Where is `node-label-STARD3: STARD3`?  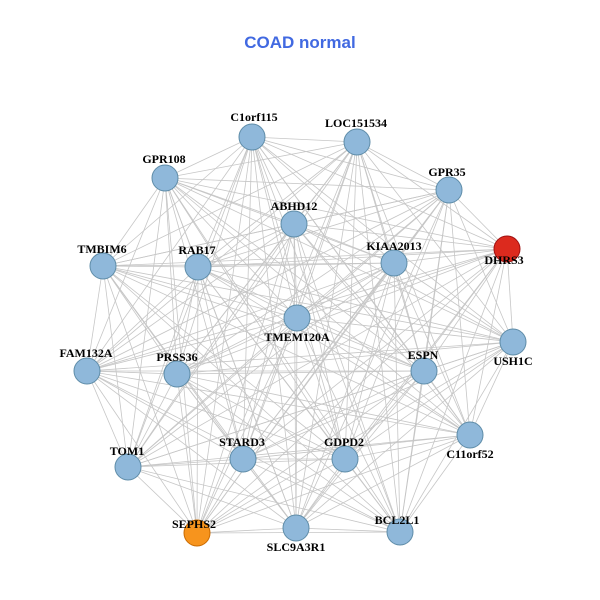 node-label-STARD3: STARD3 is located at coordinates (242, 442).